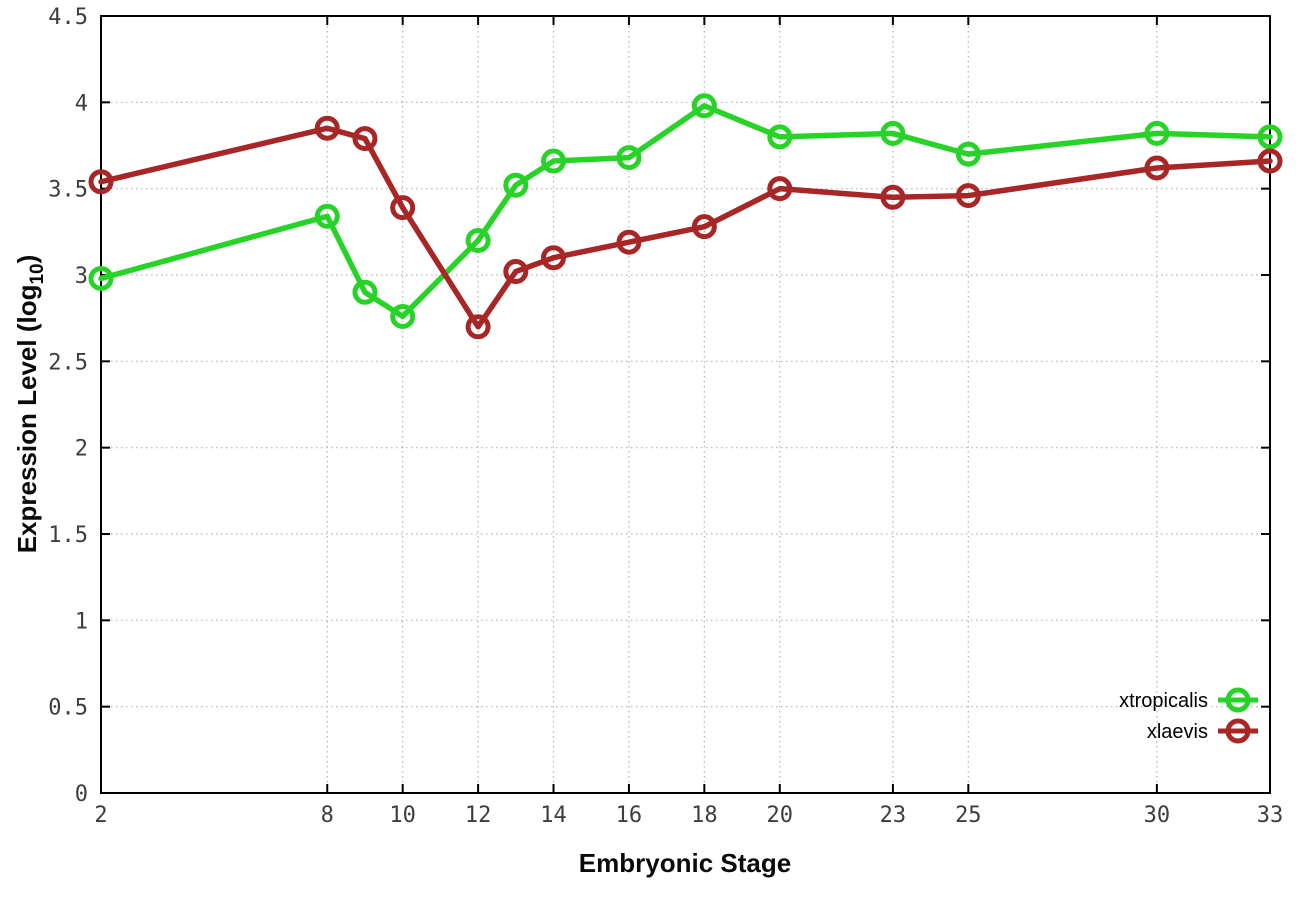  What do you see at coordinates (68, 190) in the screenshot?
I see `y-tick-label: 3.5` at bounding box center [68, 190].